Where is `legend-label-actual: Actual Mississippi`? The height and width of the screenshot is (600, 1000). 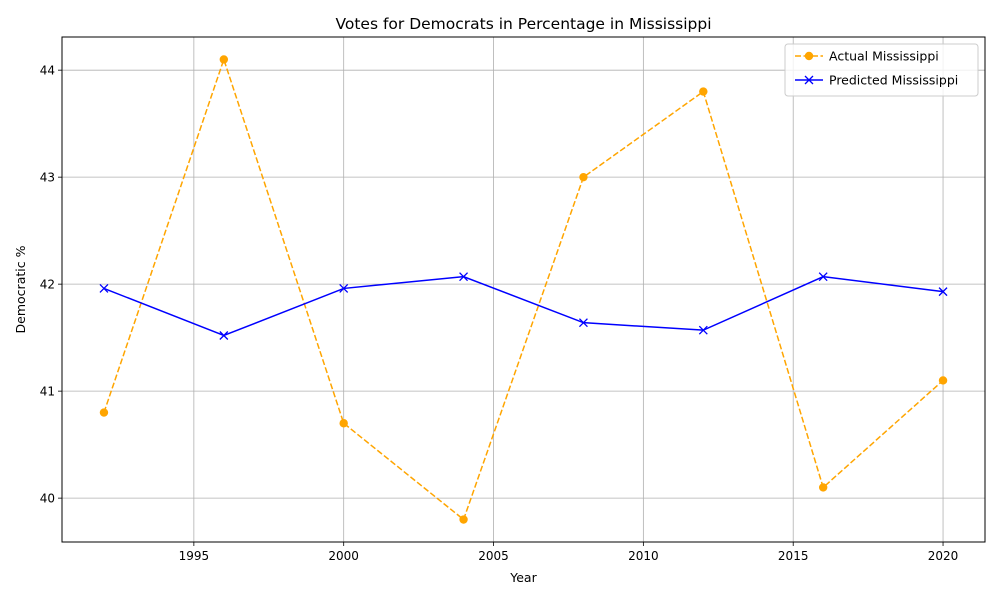
legend-label-actual: Actual Mississippi is located at coordinates (884, 56).